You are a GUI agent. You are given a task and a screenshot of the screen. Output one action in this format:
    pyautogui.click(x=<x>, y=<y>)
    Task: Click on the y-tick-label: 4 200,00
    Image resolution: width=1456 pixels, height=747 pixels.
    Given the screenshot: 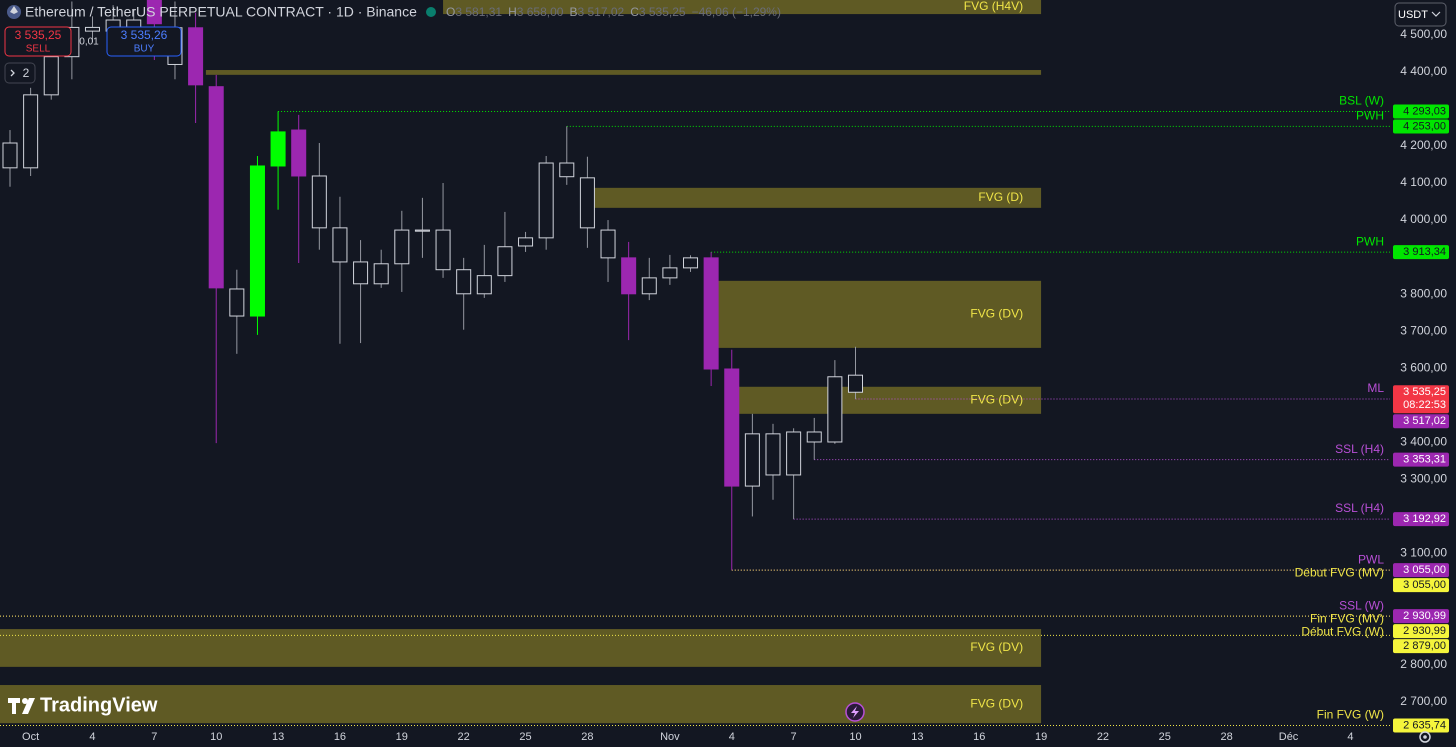 What is the action you would take?
    pyautogui.click(x=1423, y=145)
    